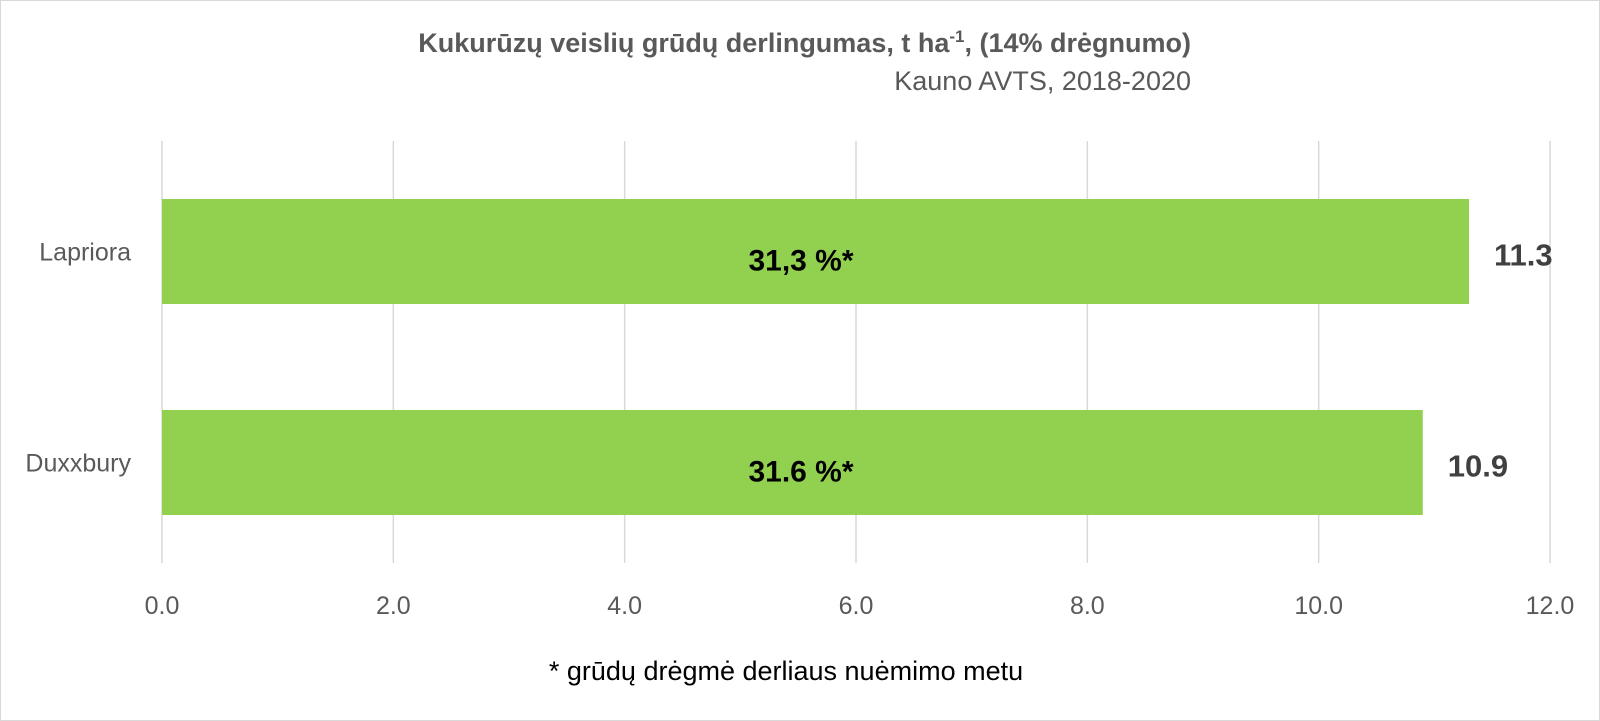 The width and height of the screenshot is (1600, 721). Describe the element at coordinates (1523, 255) in the screenshot. I see `data-label: 11.3` at that location.